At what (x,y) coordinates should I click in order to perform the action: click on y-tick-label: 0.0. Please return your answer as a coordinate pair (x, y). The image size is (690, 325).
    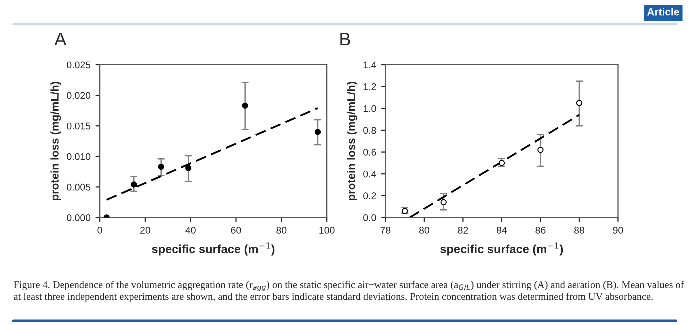
    Looking at the image, I should click on (370, 218).